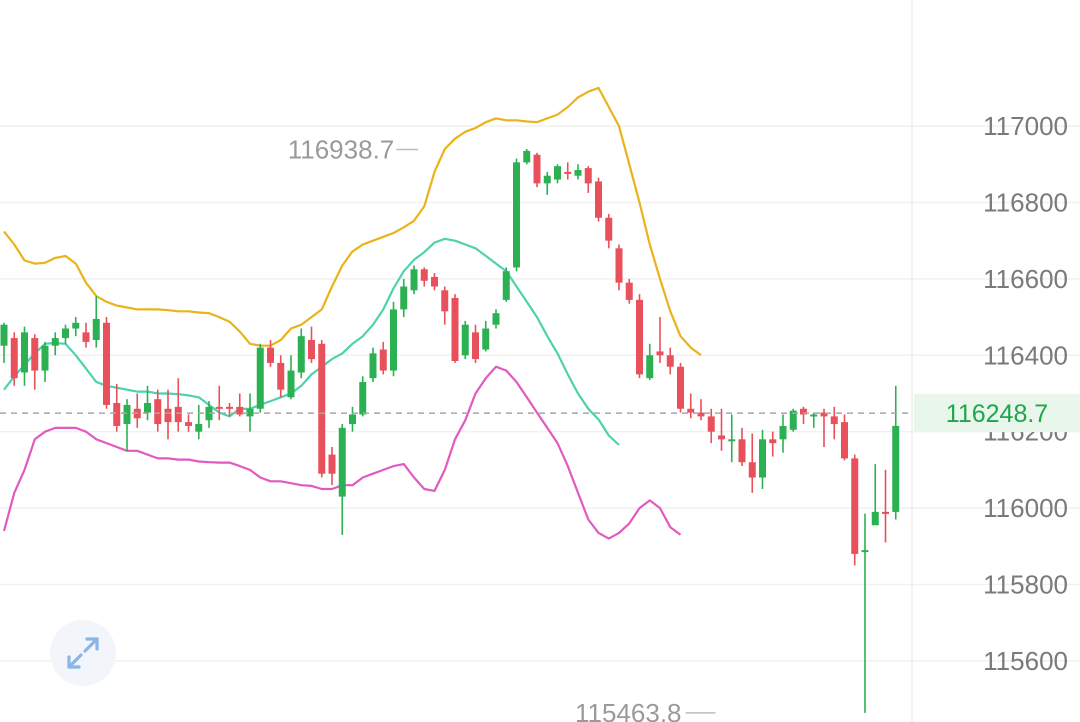  I want to click on y-tick-label: 117000, so click(1025, 126).